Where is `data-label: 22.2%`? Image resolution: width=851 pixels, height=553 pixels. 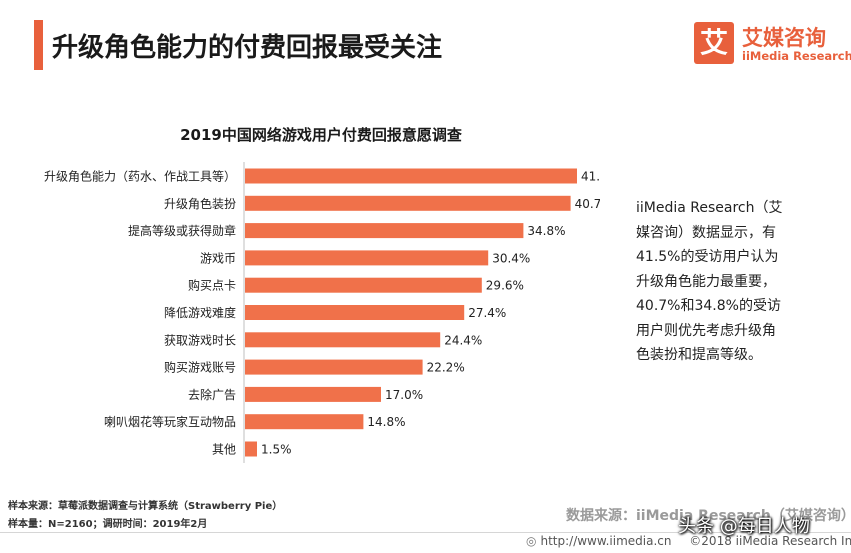 data-label: 22.2% is located at coordinates (446, 368).